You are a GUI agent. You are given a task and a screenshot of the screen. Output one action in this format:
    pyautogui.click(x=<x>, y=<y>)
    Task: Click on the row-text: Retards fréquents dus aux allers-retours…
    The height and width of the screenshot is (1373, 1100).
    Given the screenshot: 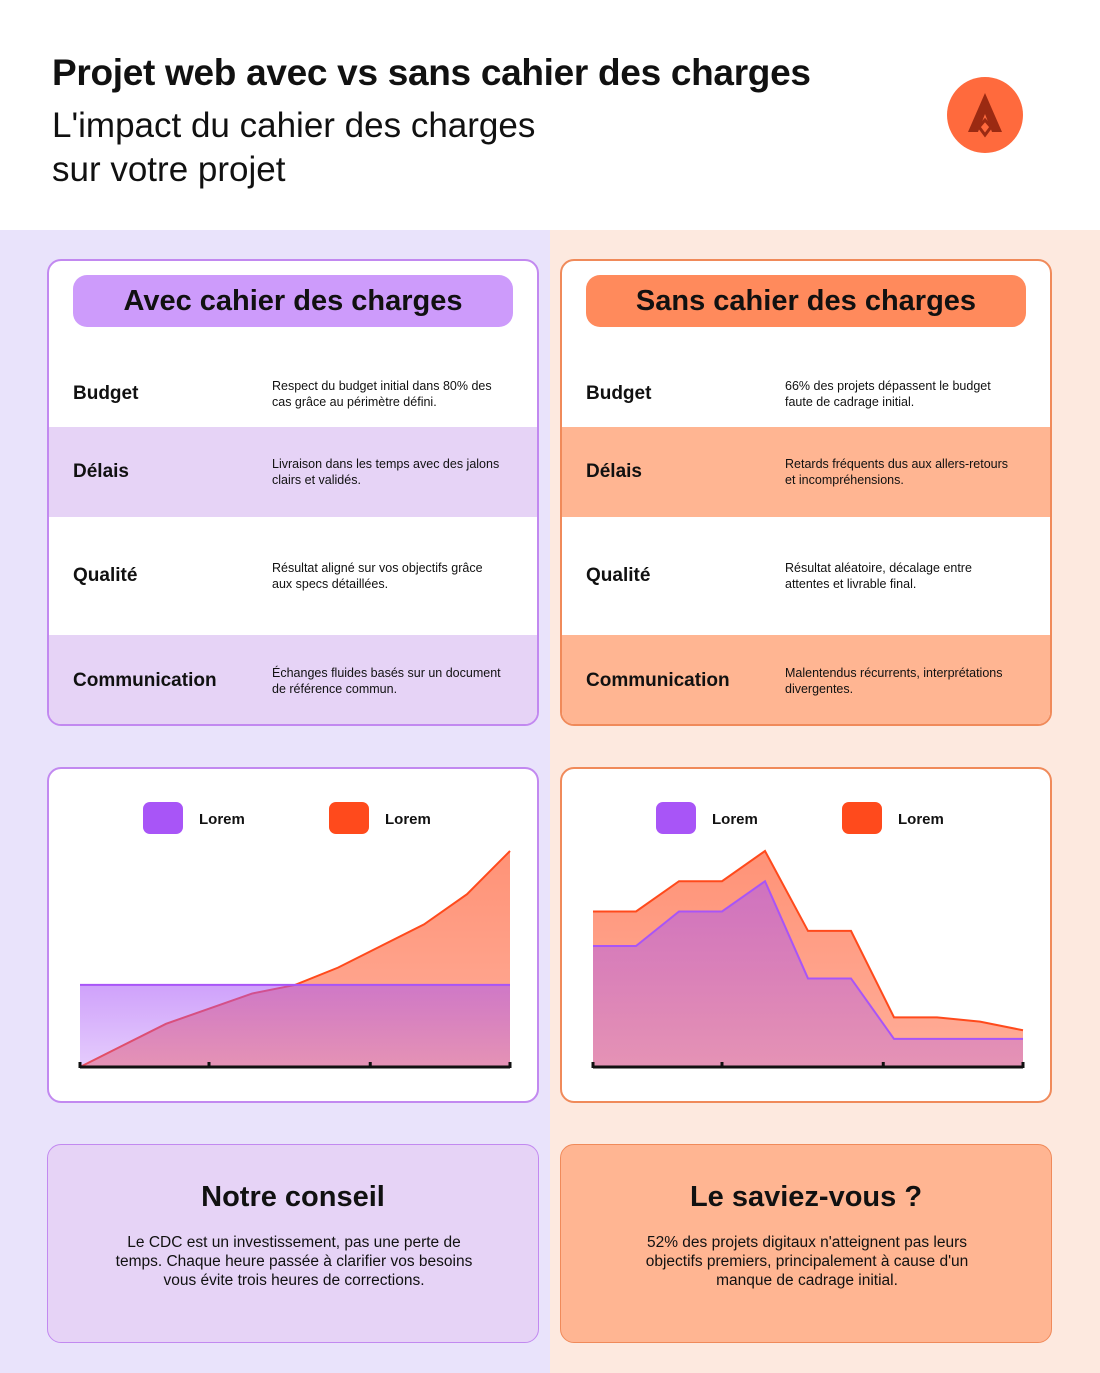 What is the action you would take?
    pyautogui.click(x=897, y=472)
    